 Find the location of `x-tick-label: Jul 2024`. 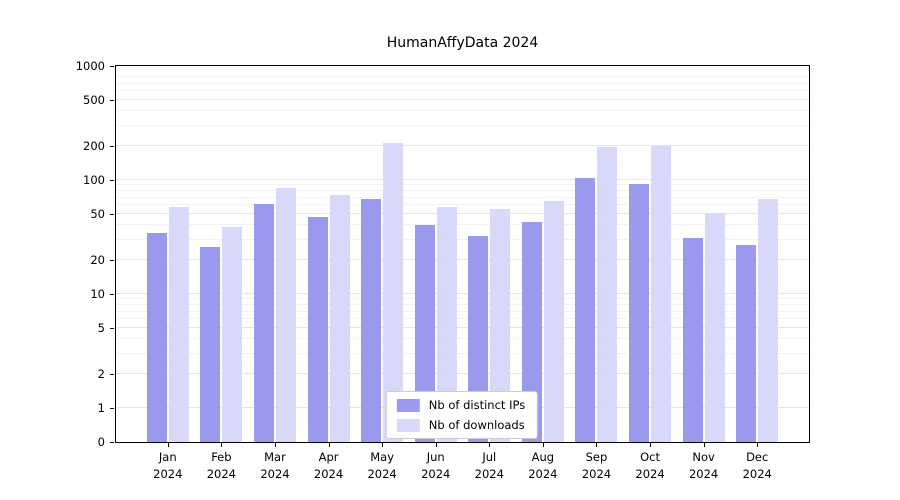

x-tick-label: Jul 2024 is located at coordinates (489, 465).